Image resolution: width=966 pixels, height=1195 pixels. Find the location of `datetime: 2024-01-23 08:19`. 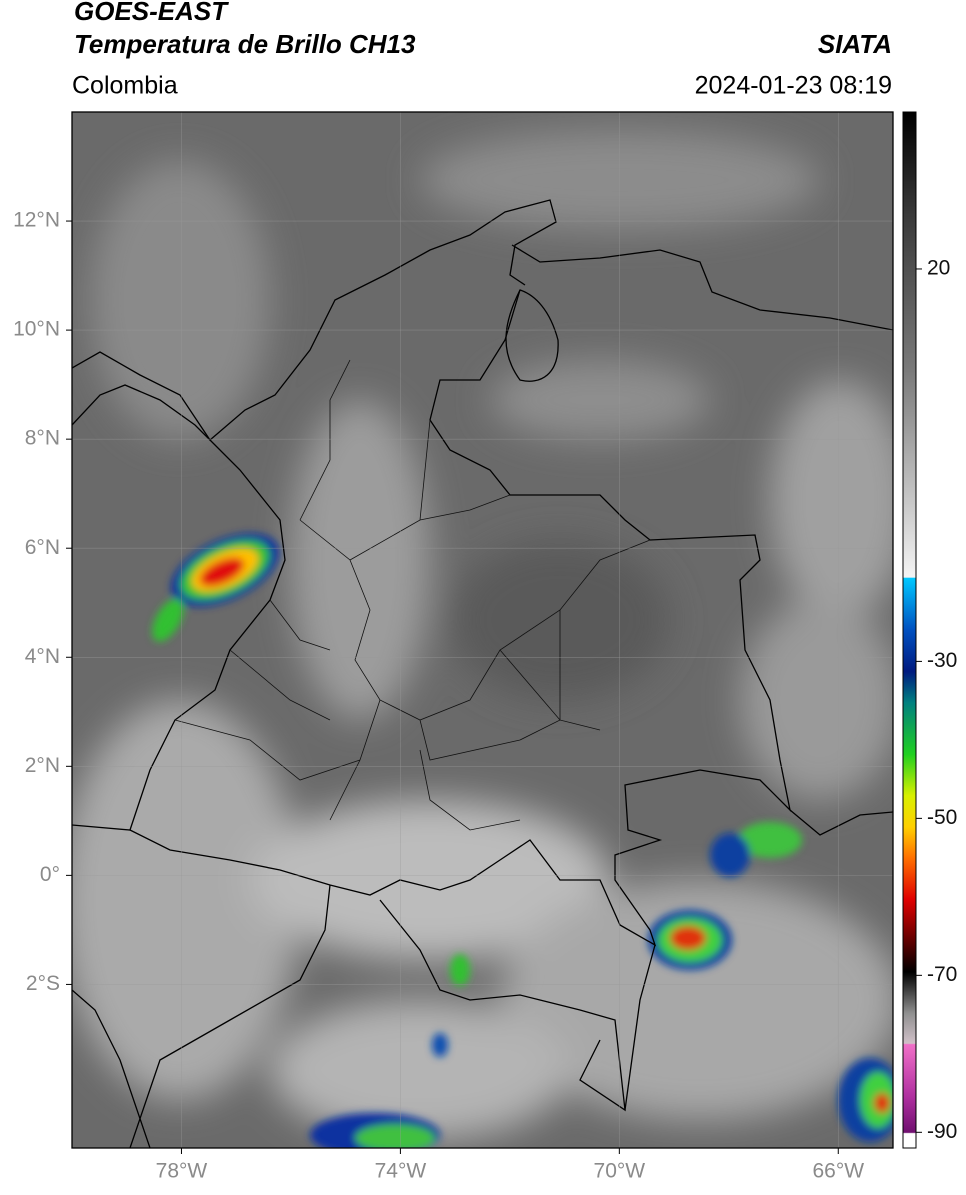

datetime: 2024-01-23 08:19 is located at coordinates (793, 86).